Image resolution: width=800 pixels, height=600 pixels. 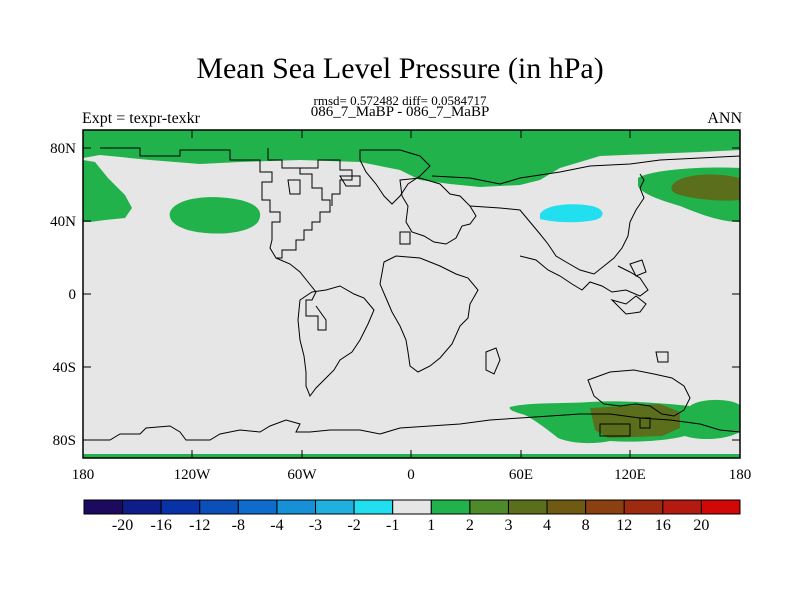 I want to click on anomaly-north-pacific, so click(x=215, y=215).